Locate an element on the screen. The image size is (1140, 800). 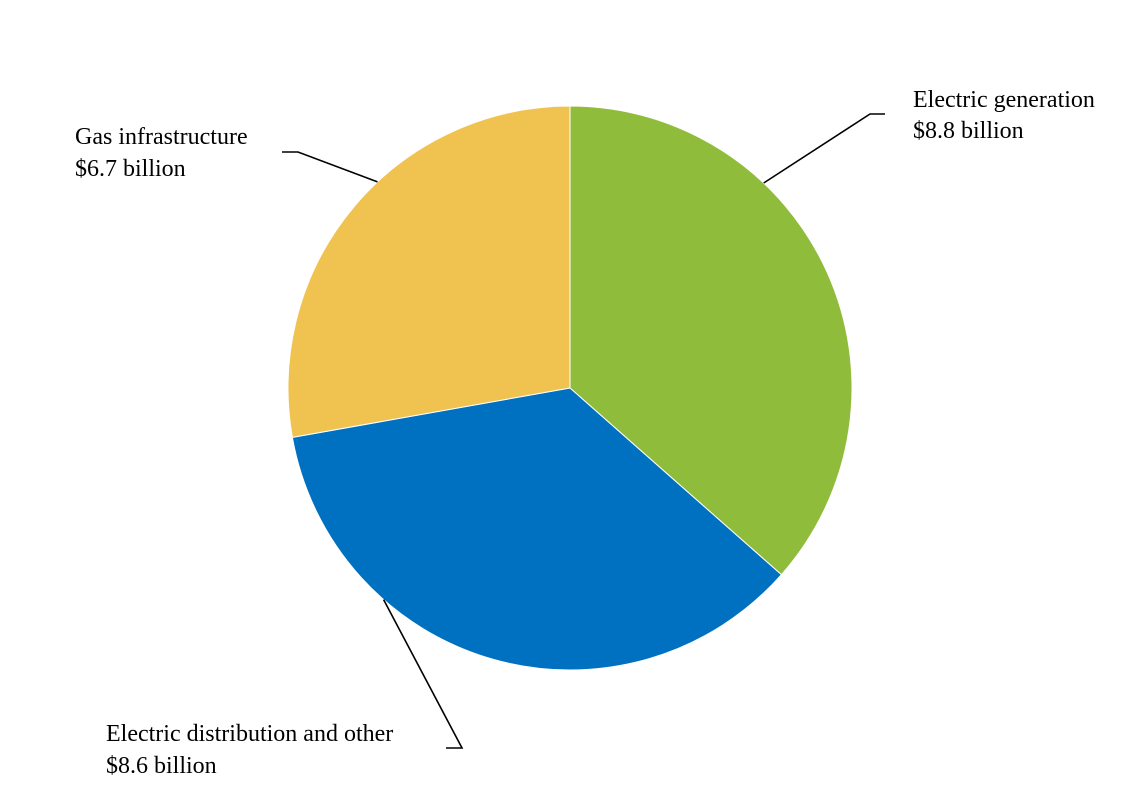
slice-gas-infrastructure is located at coordinates (429, 271).